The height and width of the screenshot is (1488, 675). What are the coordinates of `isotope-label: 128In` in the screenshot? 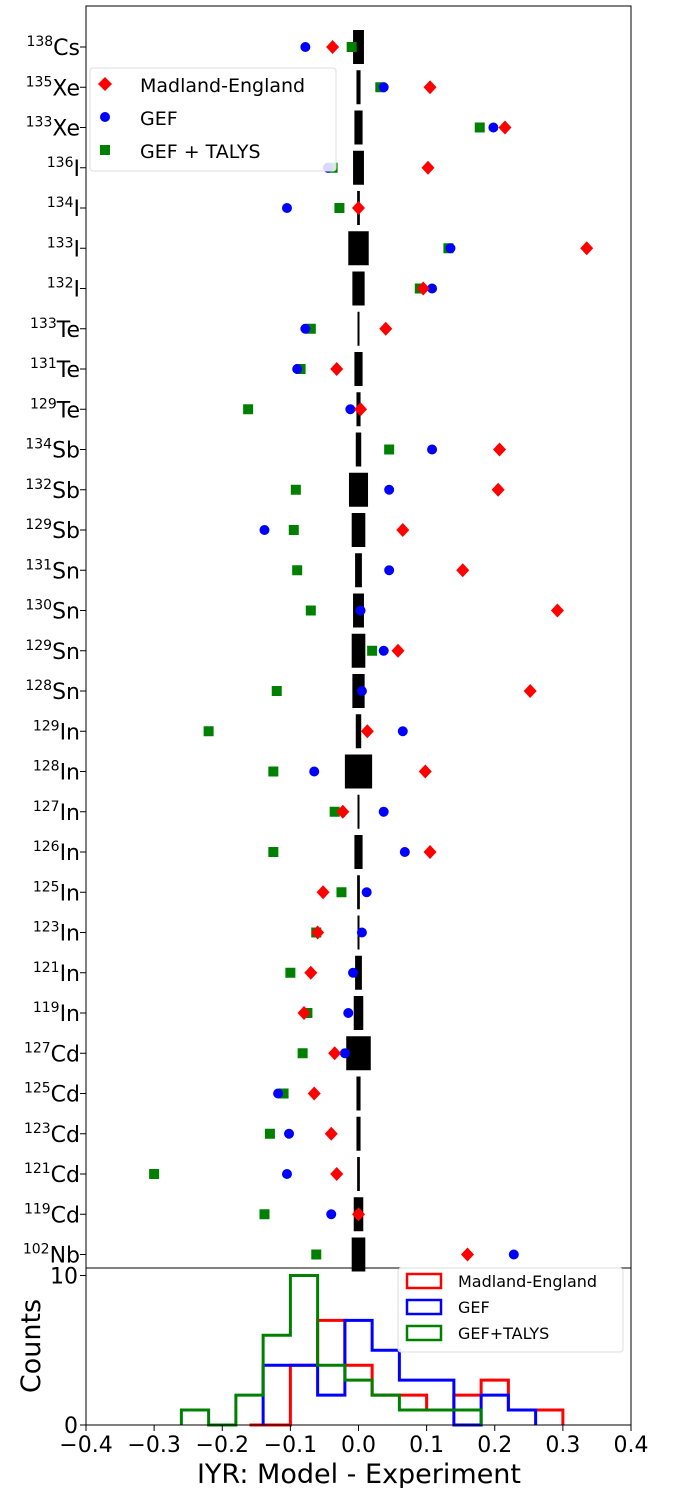 It's located at (56, 772).